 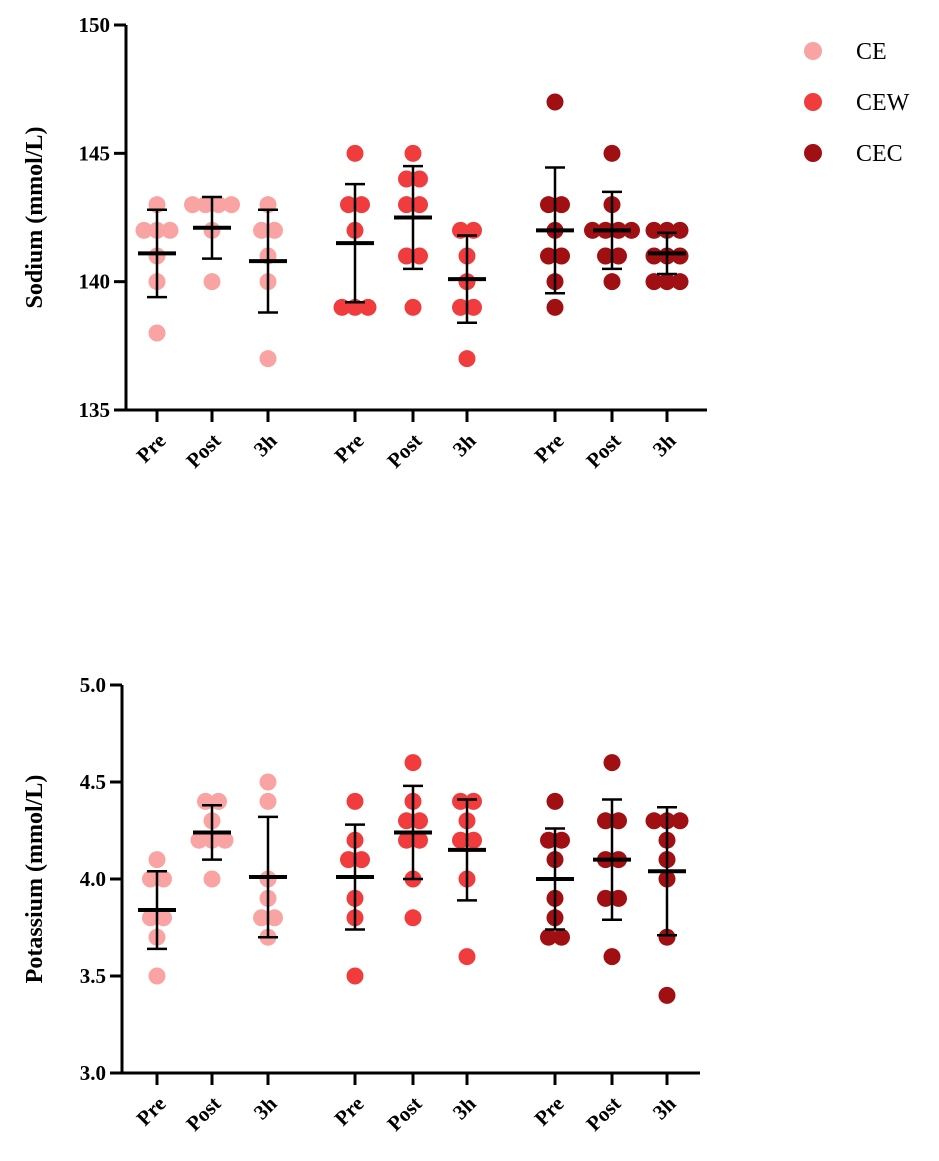 I want to click on legend-marker-cec, so click(x=813, y=153).